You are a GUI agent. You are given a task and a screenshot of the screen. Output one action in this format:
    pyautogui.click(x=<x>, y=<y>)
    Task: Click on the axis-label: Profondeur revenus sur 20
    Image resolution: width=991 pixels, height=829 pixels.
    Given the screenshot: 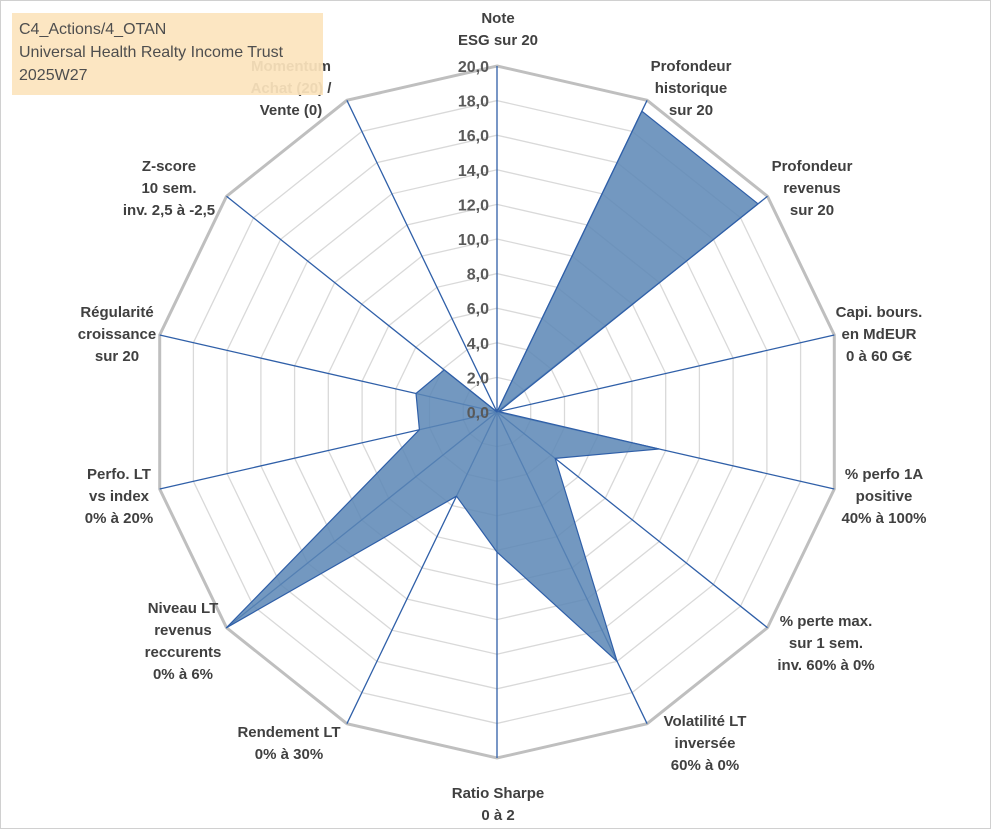 What is the action you would take?
    pyautogui.click(x=812, y=188)
    